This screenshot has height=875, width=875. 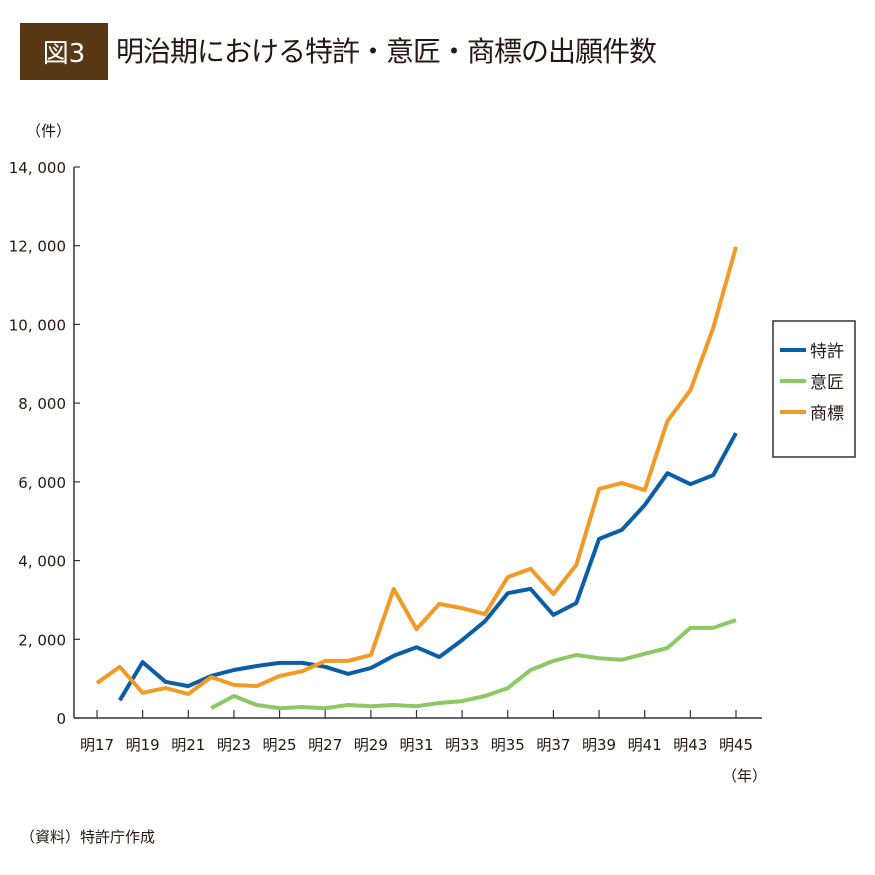 What do you see at coordinates (37, 247) in the screenshot?
I see `y-tick-label: 12, 000` at bounding box center [37, 247].